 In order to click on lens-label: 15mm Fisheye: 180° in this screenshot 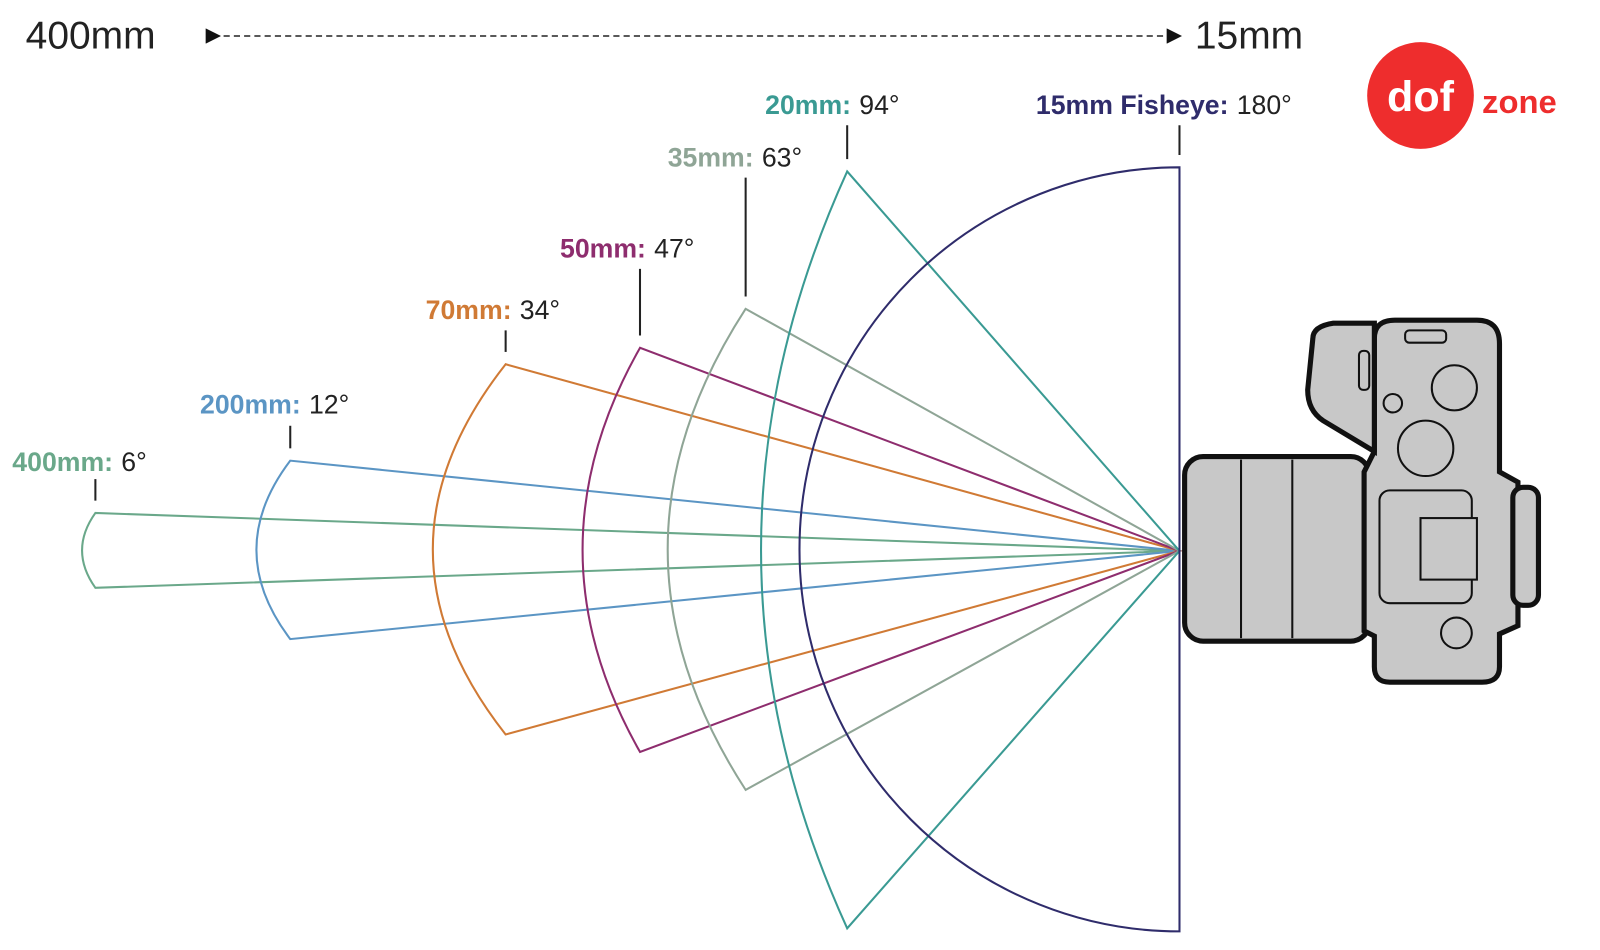, I will do `click(1164, 105)`.